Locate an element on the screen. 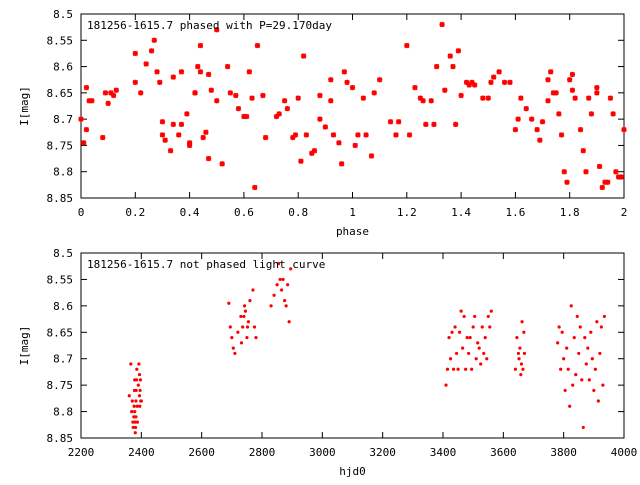  phased-x-tick-label: 1.2 is located at coordinates (407, 212).